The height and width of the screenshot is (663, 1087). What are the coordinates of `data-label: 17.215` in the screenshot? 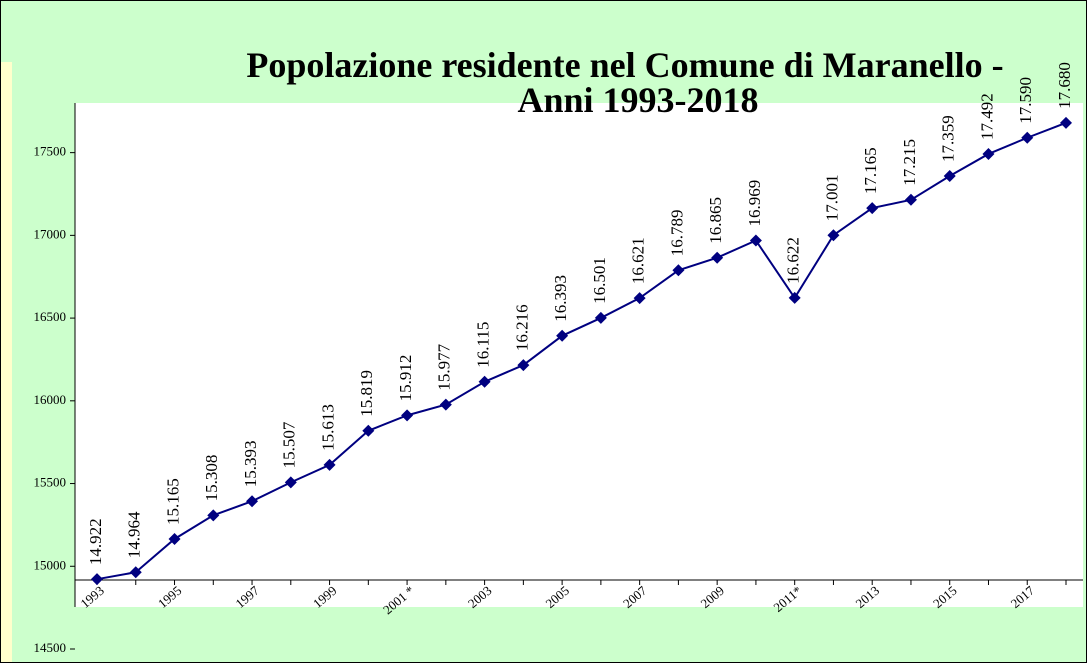 It's located at (909, 162).